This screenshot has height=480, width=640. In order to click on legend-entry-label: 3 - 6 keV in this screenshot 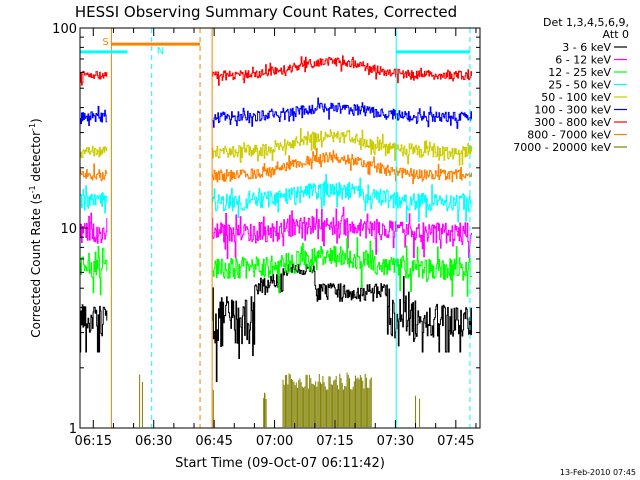, I will do `click(586, 47)`.